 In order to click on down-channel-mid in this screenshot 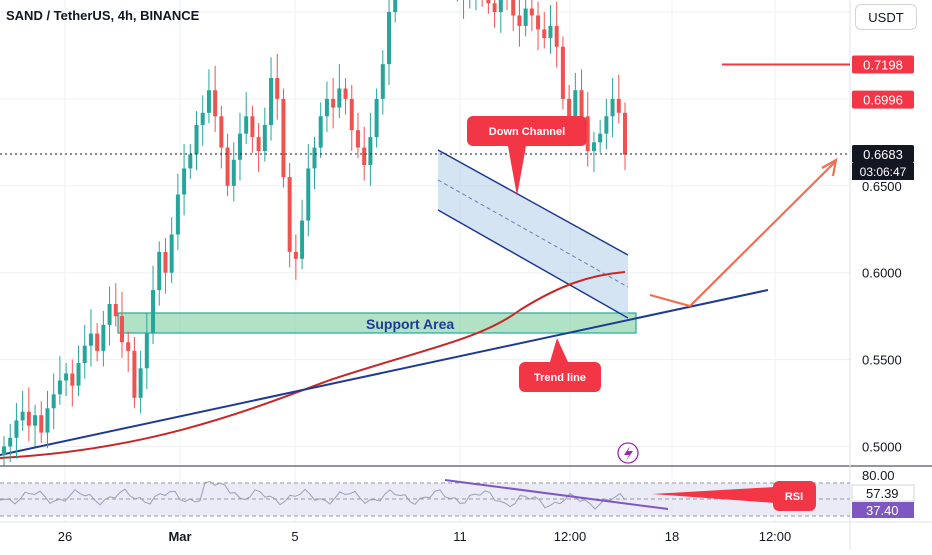, I will do `click(533, 233)`.